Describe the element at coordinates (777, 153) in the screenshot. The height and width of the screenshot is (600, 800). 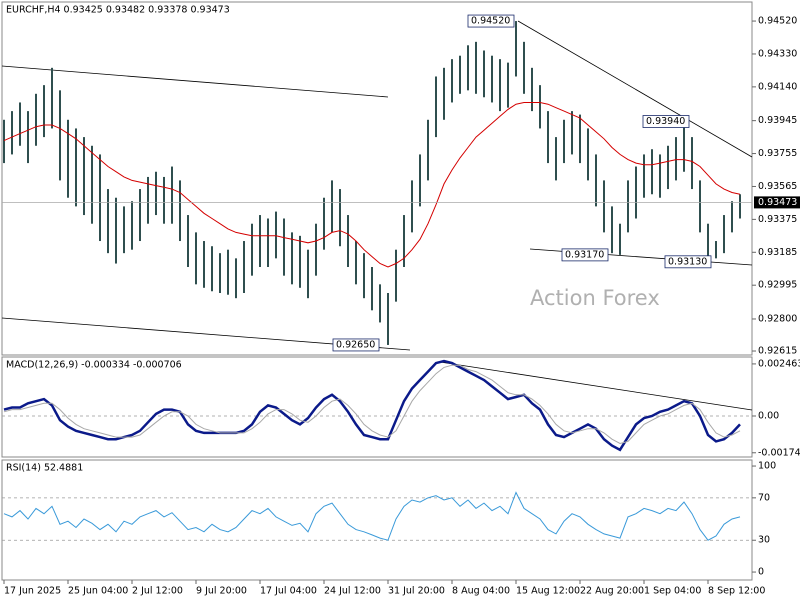
I see `y-tick-label: 0.93755` at that location.